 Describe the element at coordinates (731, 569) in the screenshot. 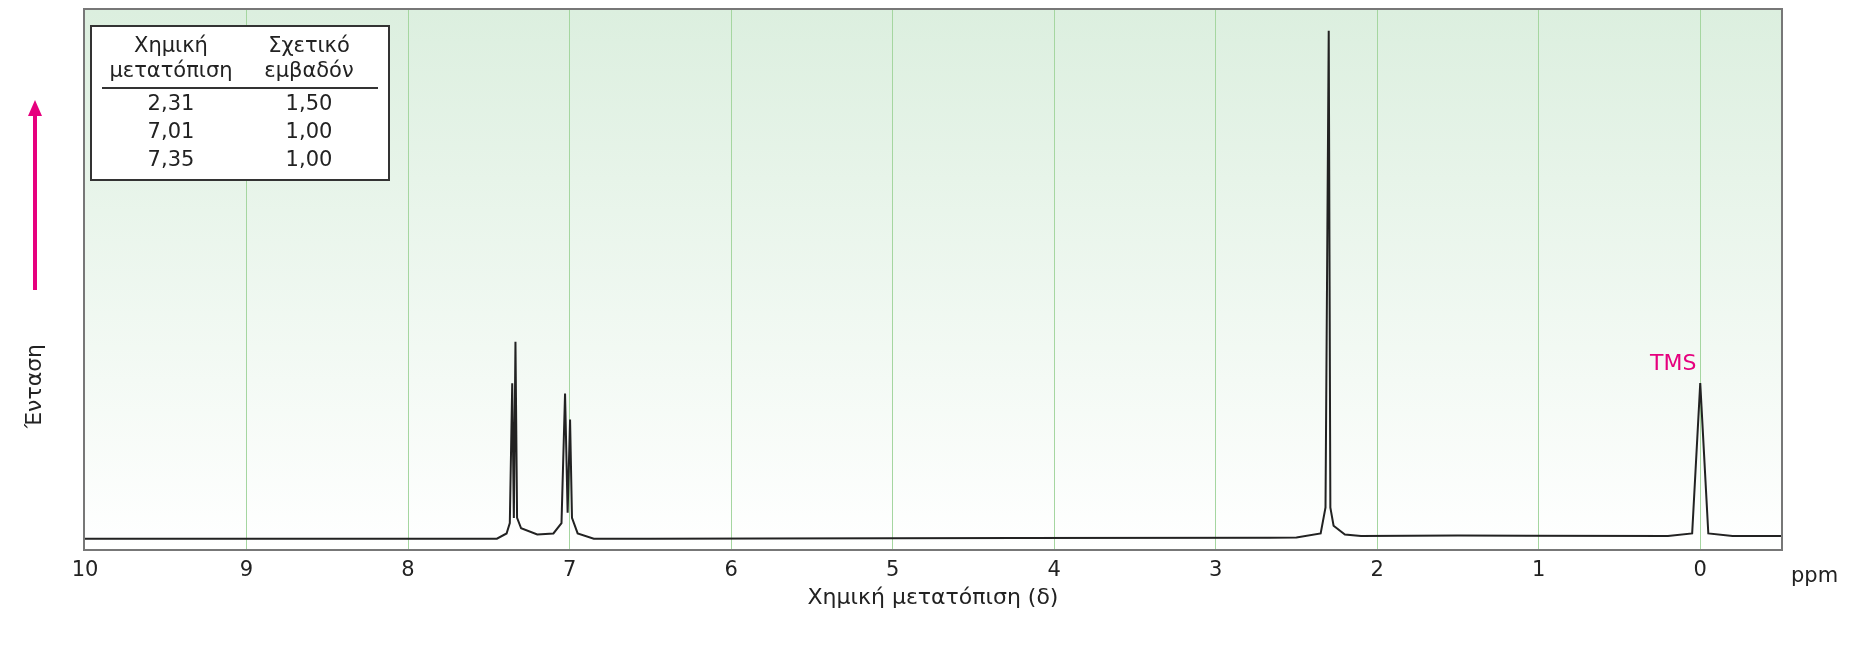

I see `x-tick-label: 6` at that location.